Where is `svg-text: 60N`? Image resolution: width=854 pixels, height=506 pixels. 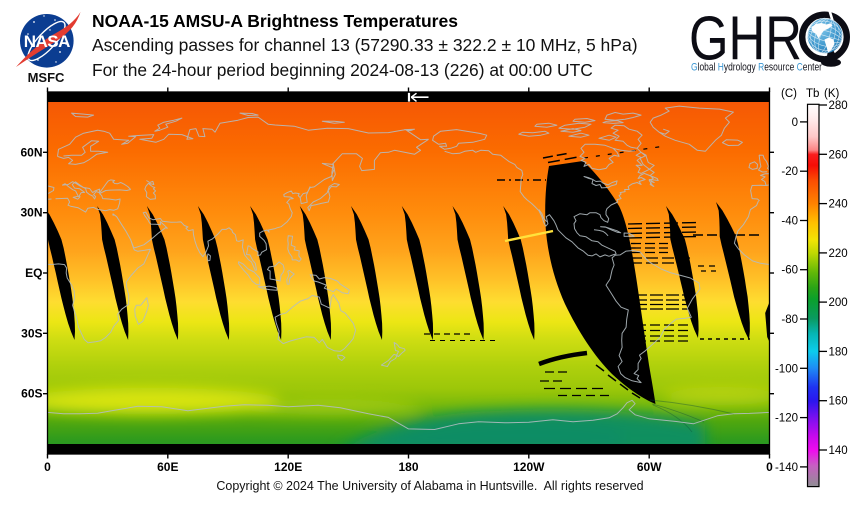
svg-text: 60N is located at coordinates (31, 152).